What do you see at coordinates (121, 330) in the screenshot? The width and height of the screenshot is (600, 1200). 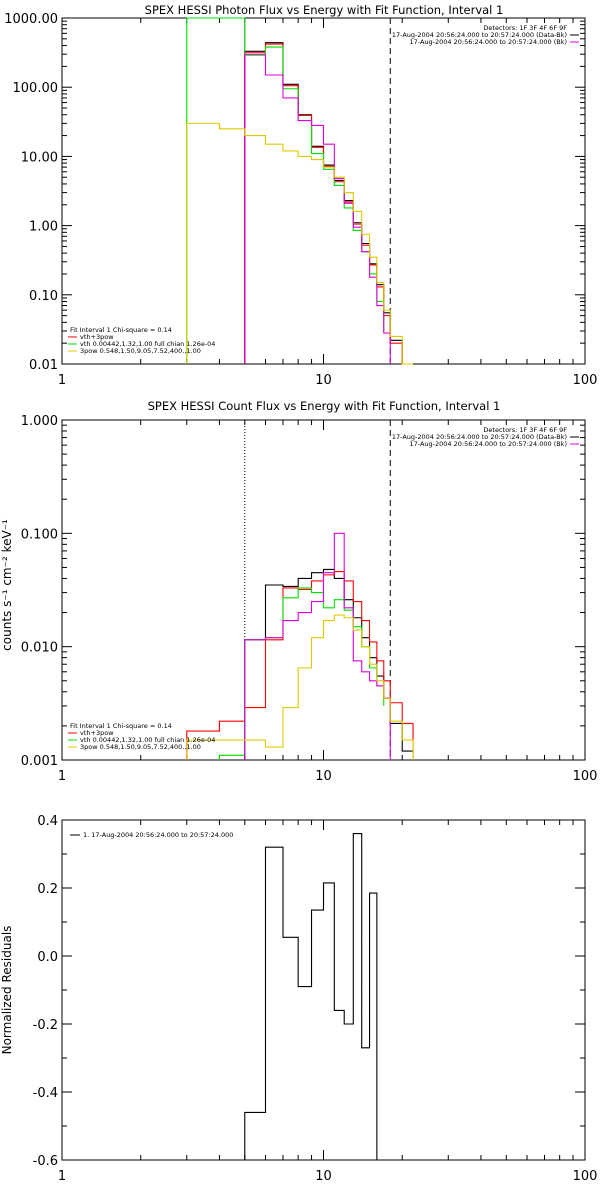 I see `photon-flux-legend-line: Fit Interval 1 Chi-square = 0.14` at bounding box center [121, 330].